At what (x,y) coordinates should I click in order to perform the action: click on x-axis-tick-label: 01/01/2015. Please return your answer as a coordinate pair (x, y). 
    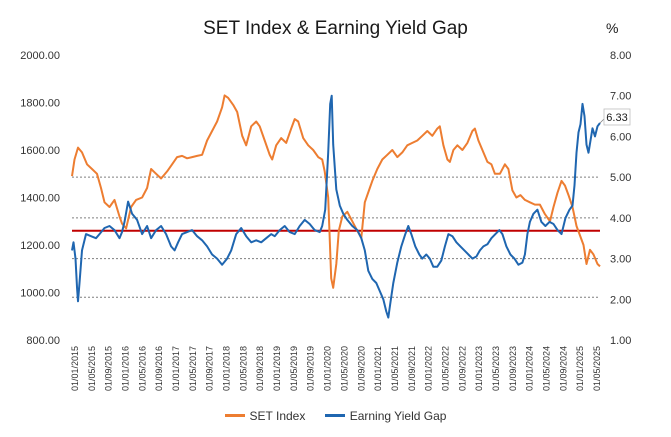
    Looking at the image, I should click on (75, 368).